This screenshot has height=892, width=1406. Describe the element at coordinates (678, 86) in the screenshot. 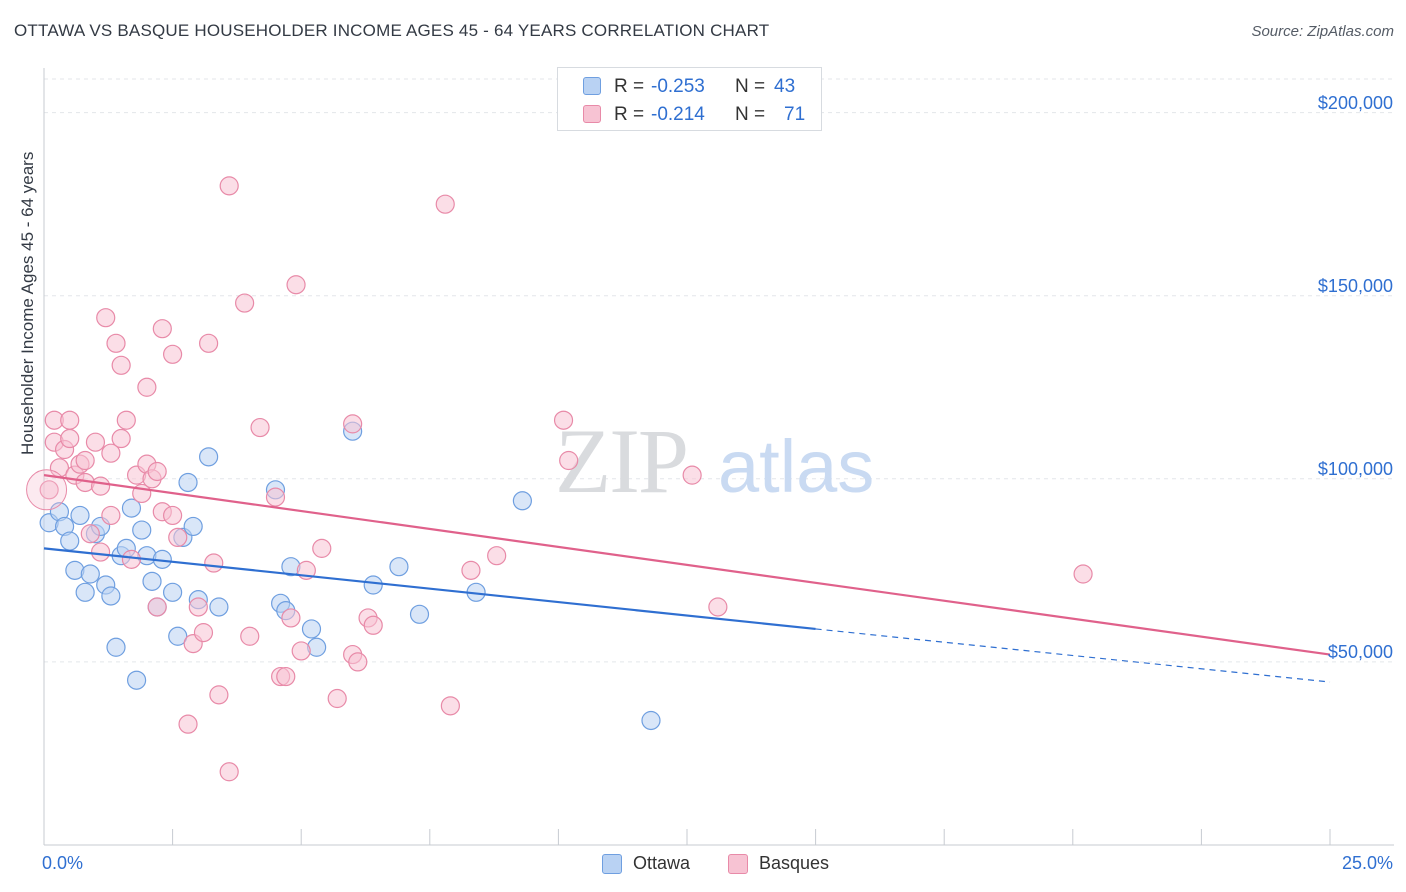

I see `r-value: -0.253` at that location.